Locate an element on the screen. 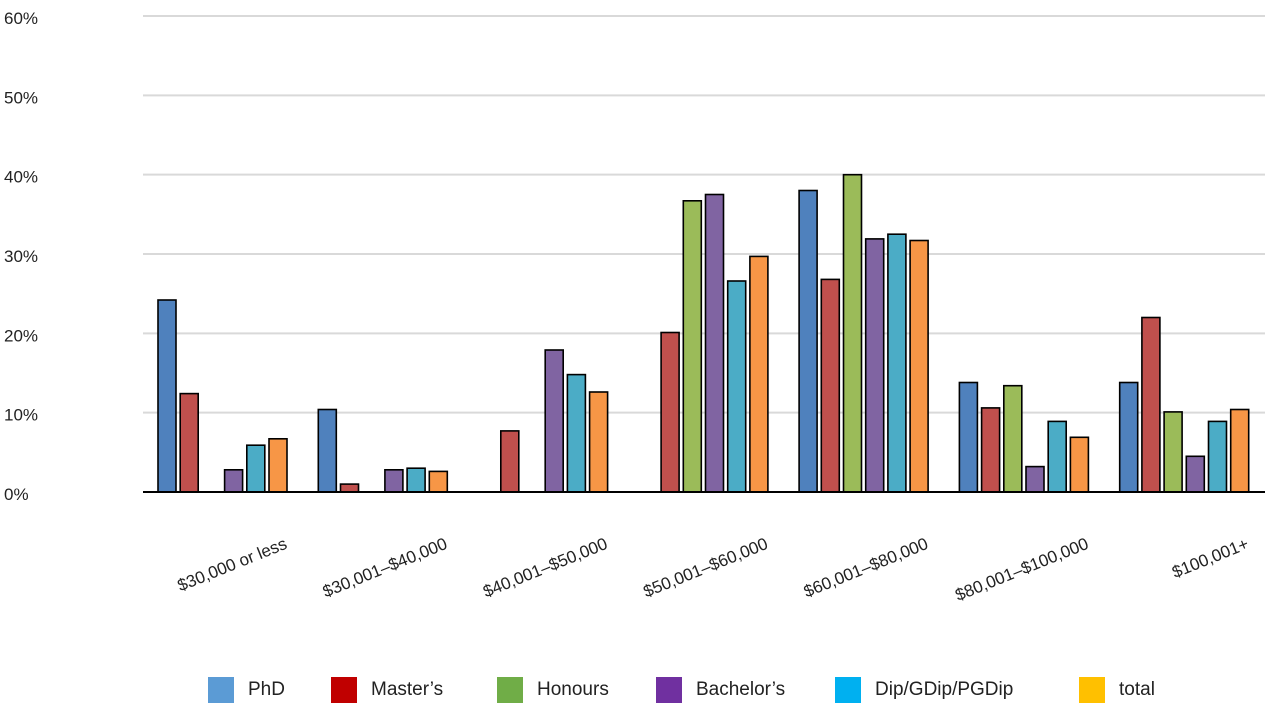  legend-label: total is located at coordinates (1137, 689).